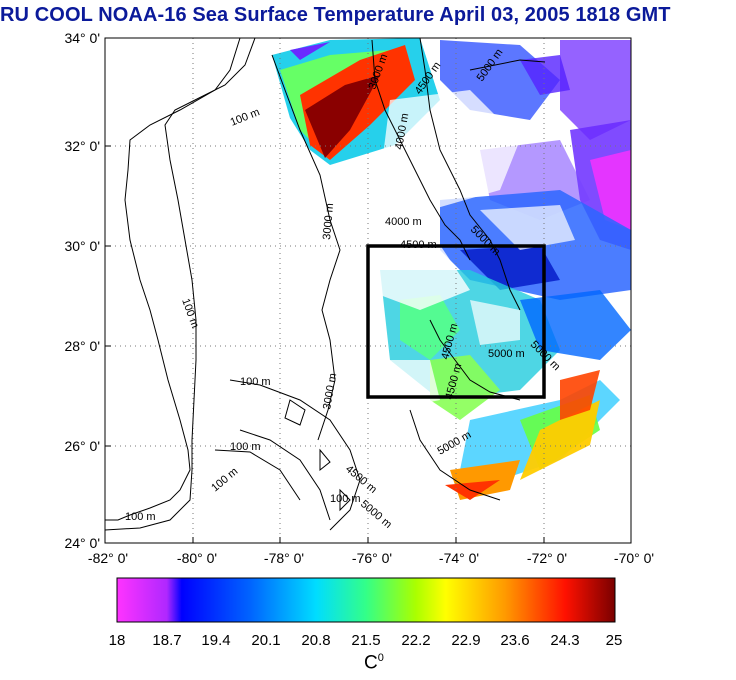  I want to click on unit-text: C, so click(371, 663).